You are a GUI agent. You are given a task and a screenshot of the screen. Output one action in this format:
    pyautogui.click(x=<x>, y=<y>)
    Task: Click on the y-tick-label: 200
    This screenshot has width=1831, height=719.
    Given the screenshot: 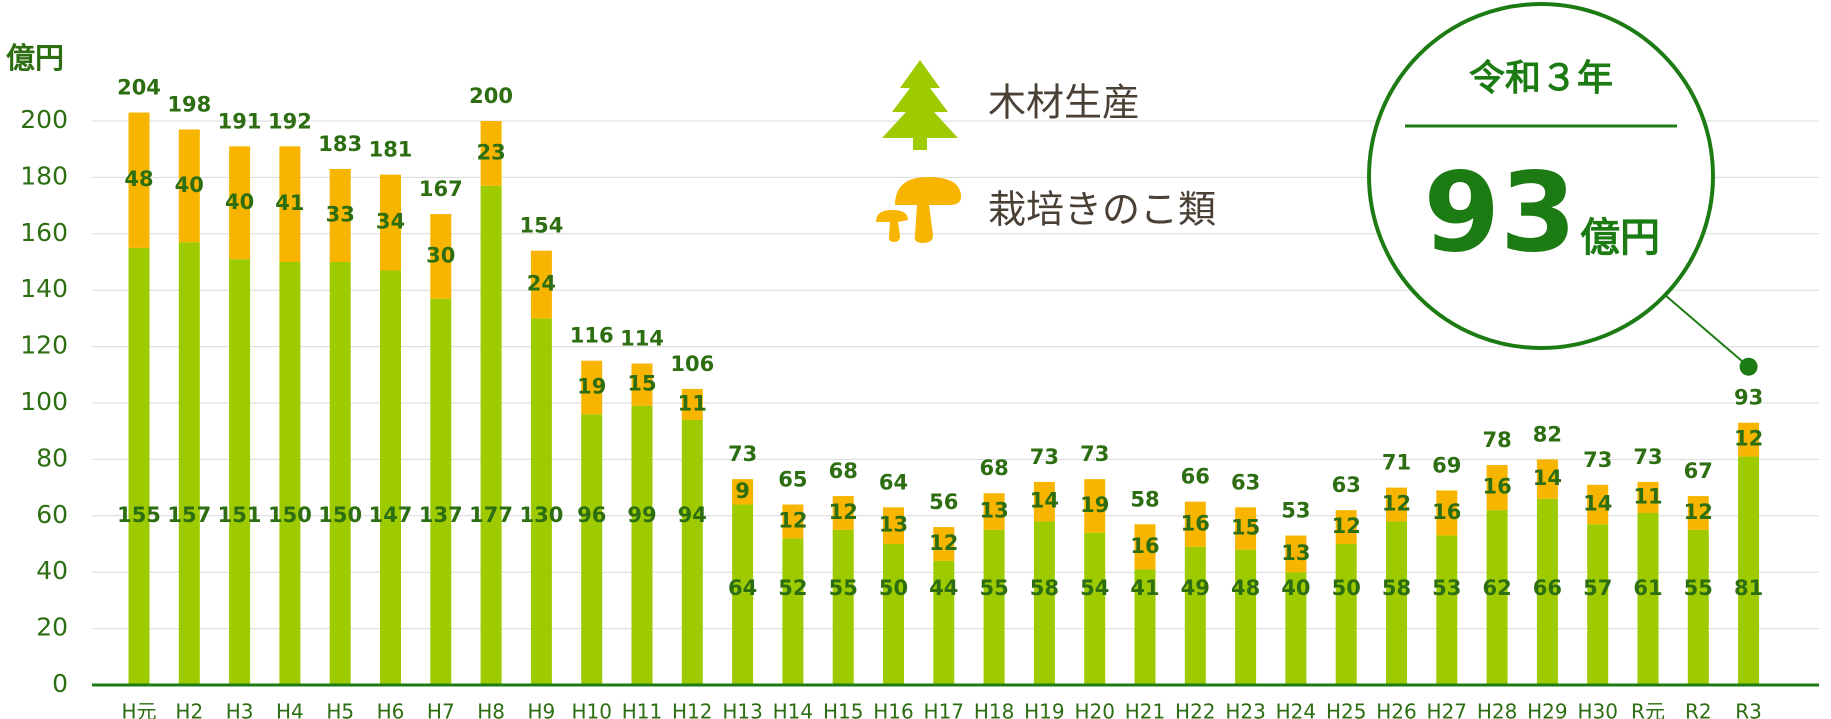 What is the action you would take?
    pyautogui.click(x=44, y=119)
    